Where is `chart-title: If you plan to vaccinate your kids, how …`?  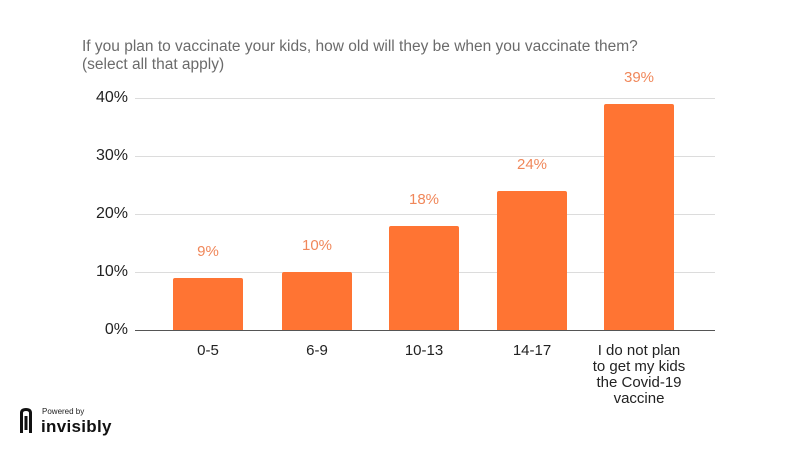 chart-title: If you plan to vaccinate your kids, how … is located at coordinates (360, 55).